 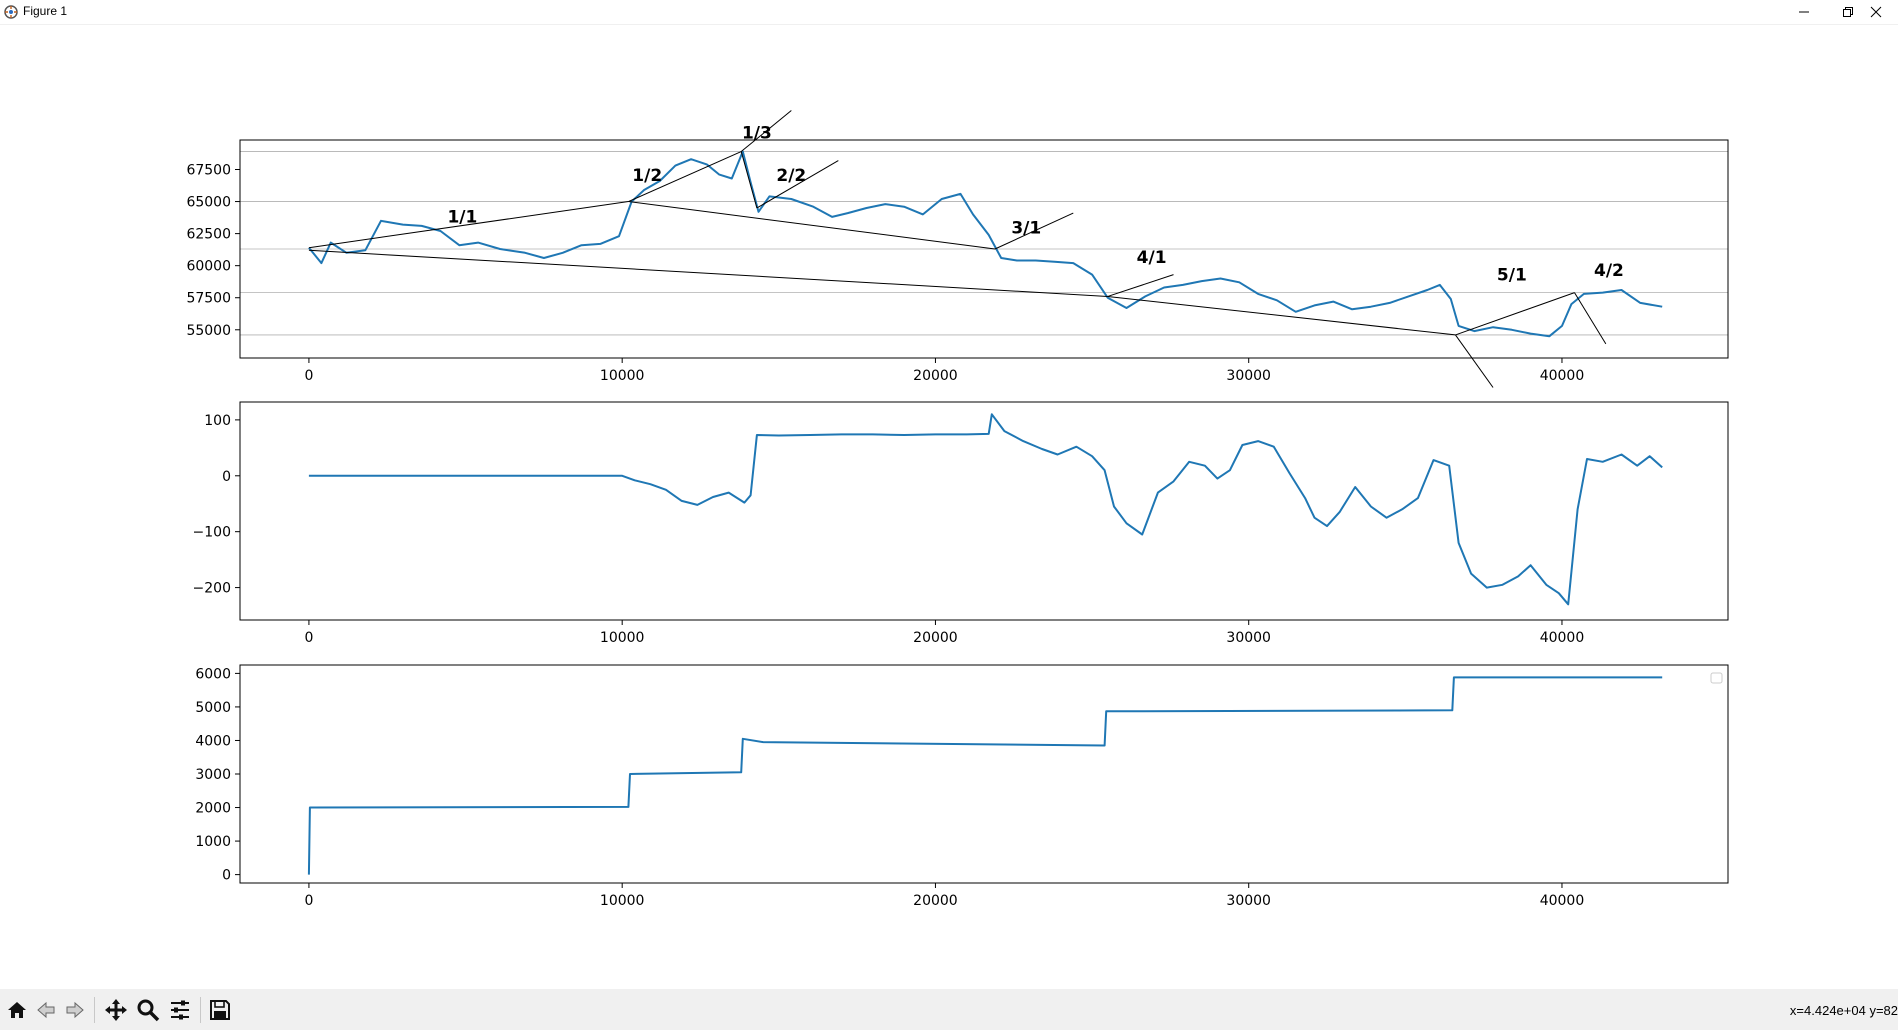 I want to click on y-tick-label: 2000, so click(x=213, y=809).